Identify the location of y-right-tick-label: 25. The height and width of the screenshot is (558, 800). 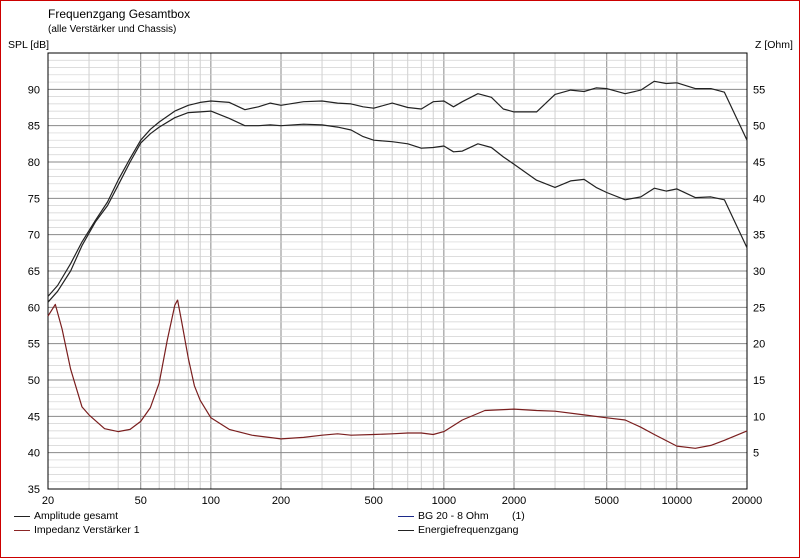
(759, 308).